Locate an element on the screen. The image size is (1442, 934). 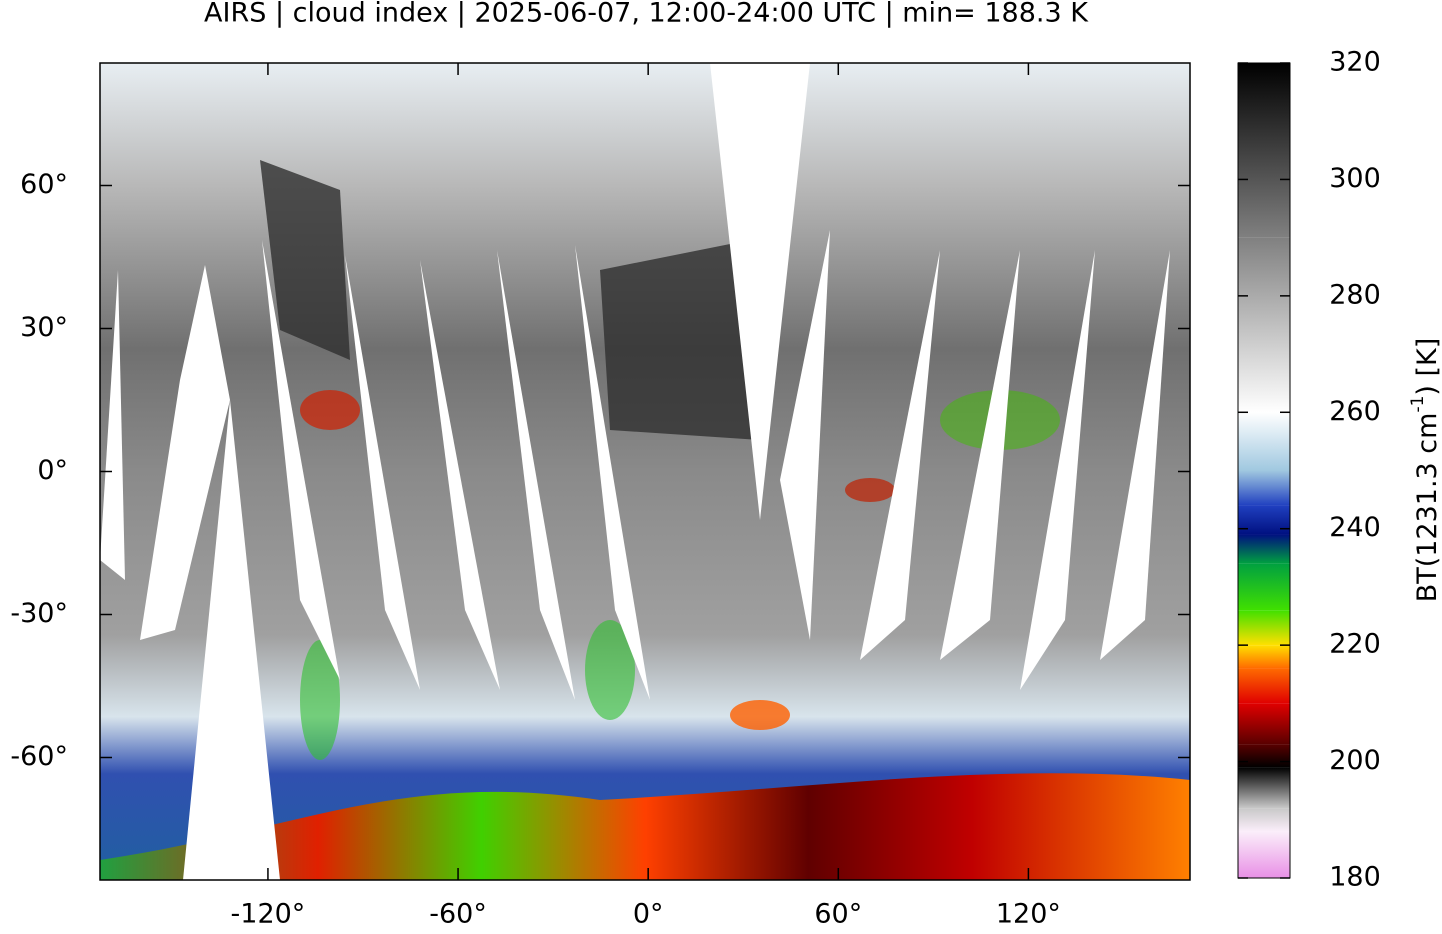
x-tick-label: -60° is located at coordinates (458, 914).